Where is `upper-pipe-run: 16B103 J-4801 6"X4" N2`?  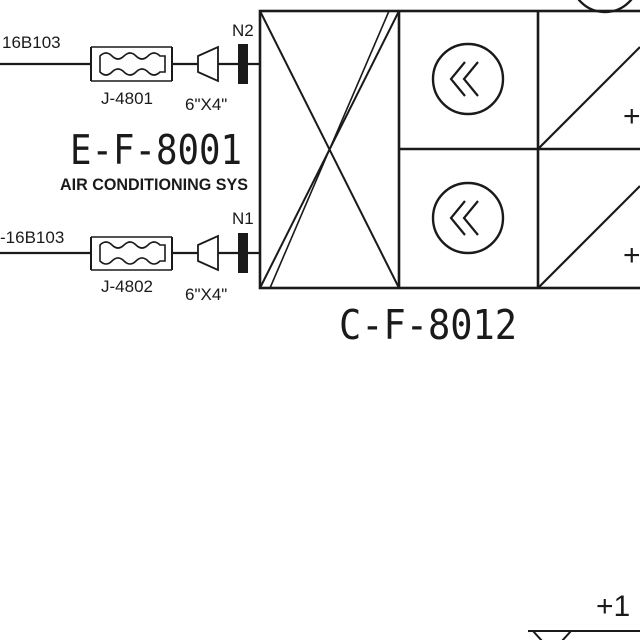
upper-pipe-run: 16B103 J-4801 6"X4" N2 is located at coordinates (130, 67).